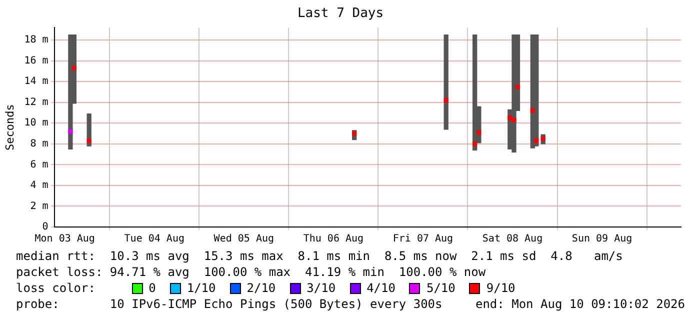 This screenshot has width=697, height=315. I want to click on y-tick-label: 10 m, so click(36, 123).